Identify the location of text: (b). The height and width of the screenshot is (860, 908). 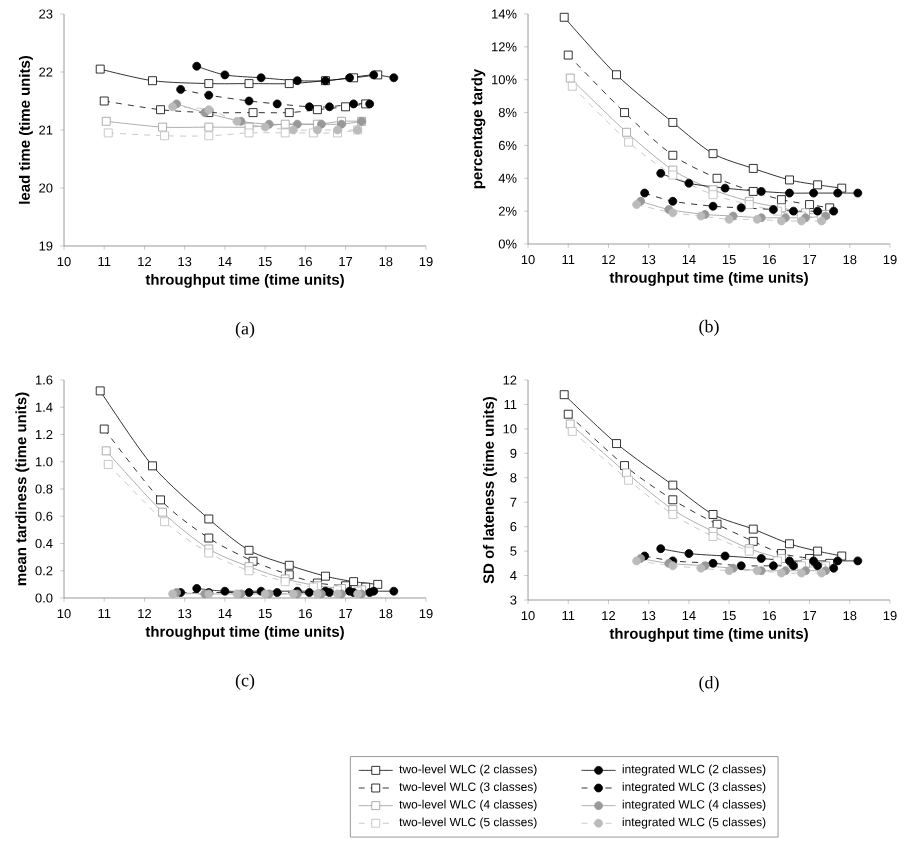
(709, 328).